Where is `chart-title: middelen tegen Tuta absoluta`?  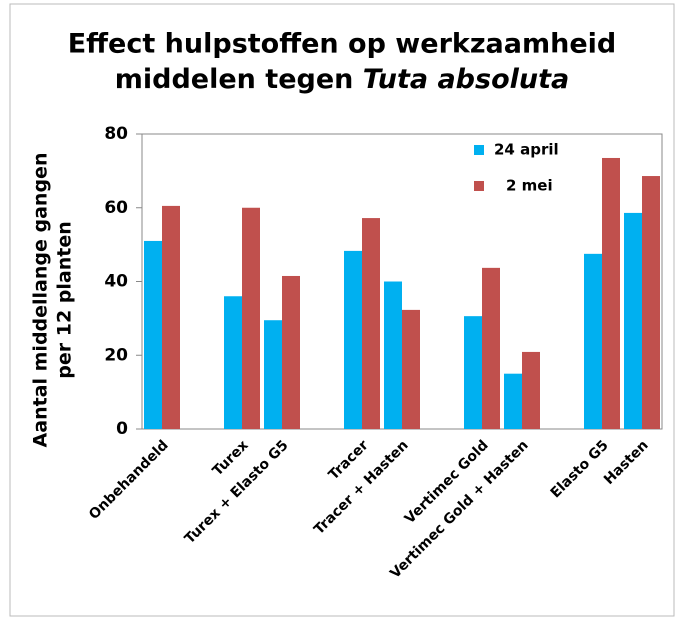
chart-title: middelen tegen Tuta absoluta is located at coordinates (342, 79).